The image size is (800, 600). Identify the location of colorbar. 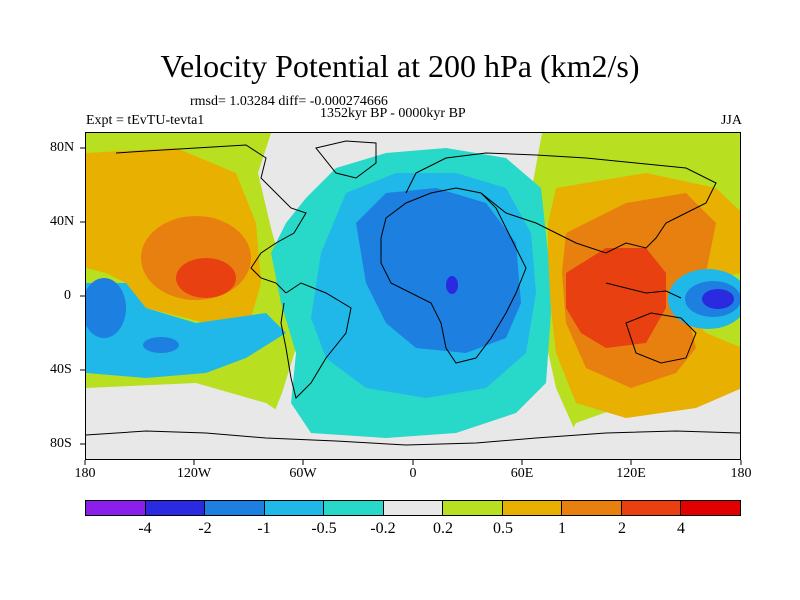
(413, 508).